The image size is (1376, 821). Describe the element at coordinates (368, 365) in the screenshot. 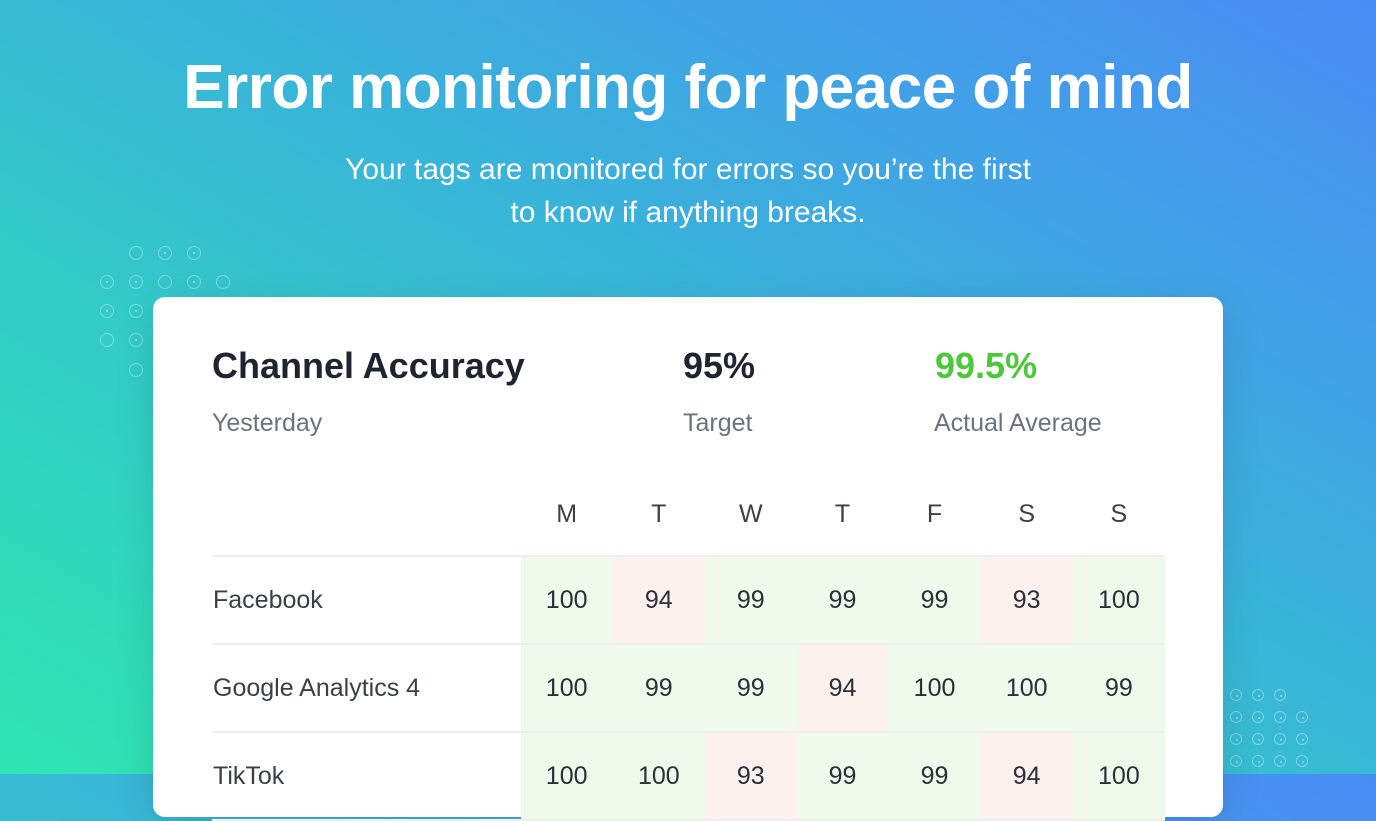

I see `card-title: Channel Accuracy` at that location.